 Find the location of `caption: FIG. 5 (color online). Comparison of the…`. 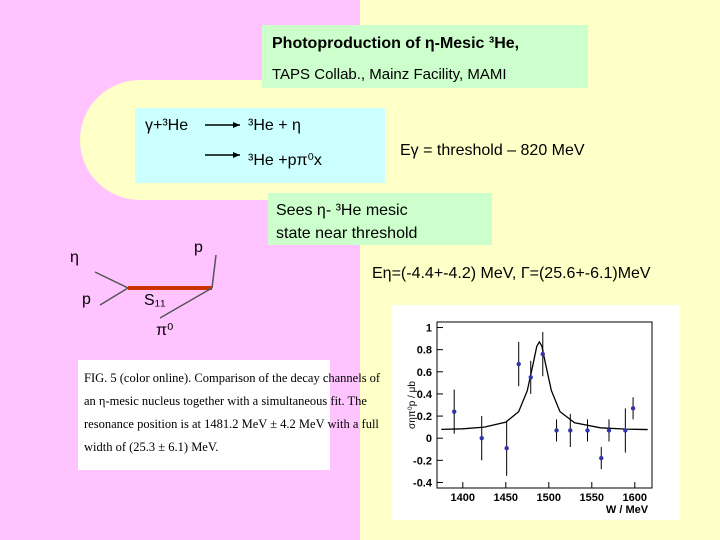

caption: FIG. 5 (color online). Comparison of the… is located at coordinates (232, 378).